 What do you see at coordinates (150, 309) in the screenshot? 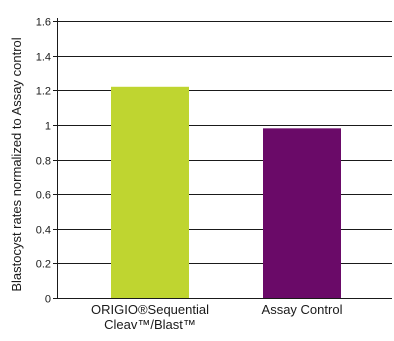
I see `x-category-label-line: ORIGIO®Sequential` at bounding box center [150, 309].